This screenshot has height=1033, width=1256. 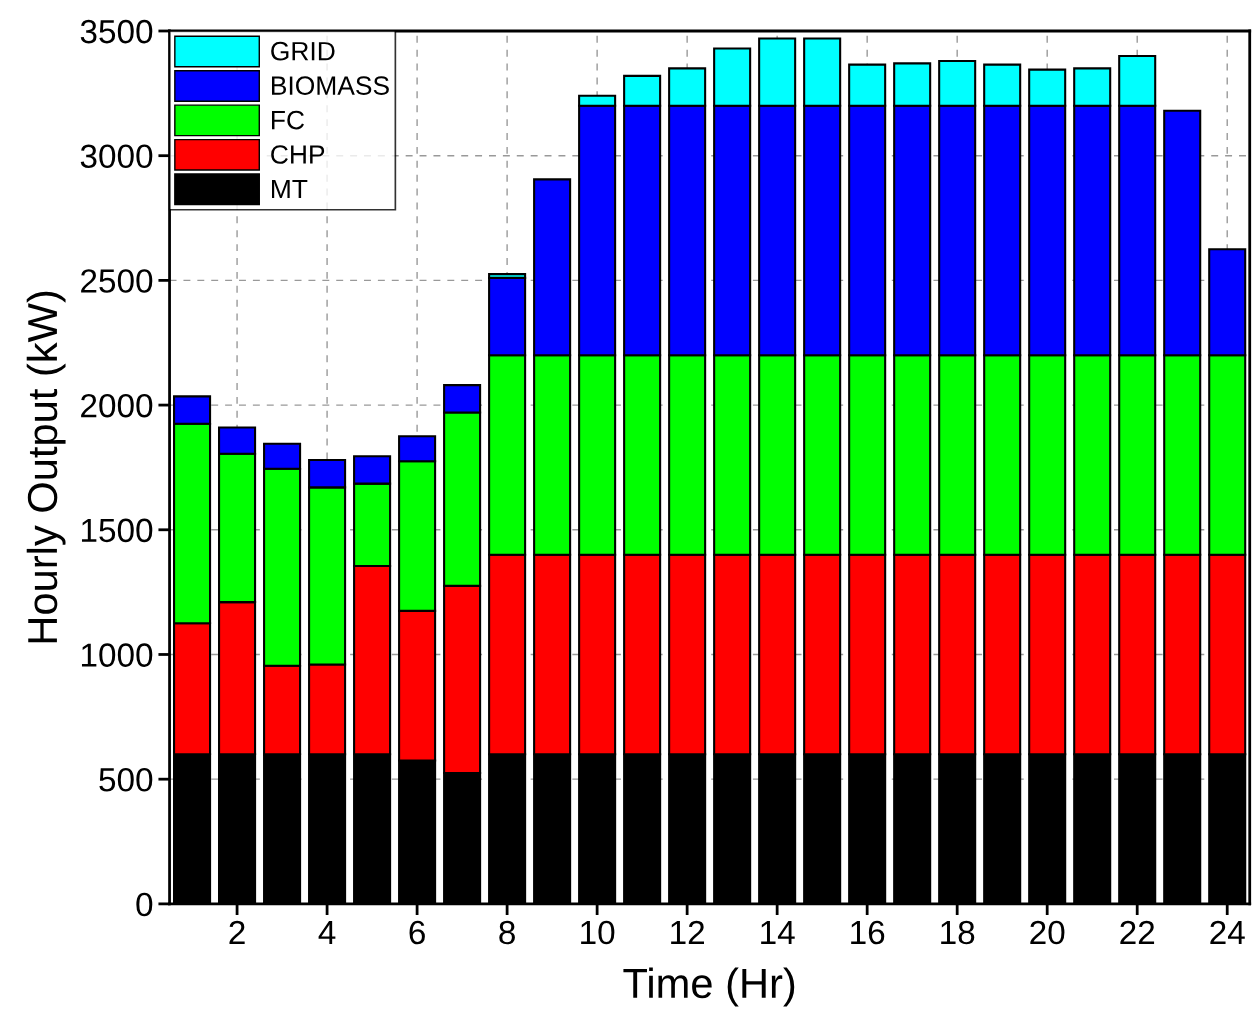 I want to click on x-tick-label: 2, so click(x=237, y=932).